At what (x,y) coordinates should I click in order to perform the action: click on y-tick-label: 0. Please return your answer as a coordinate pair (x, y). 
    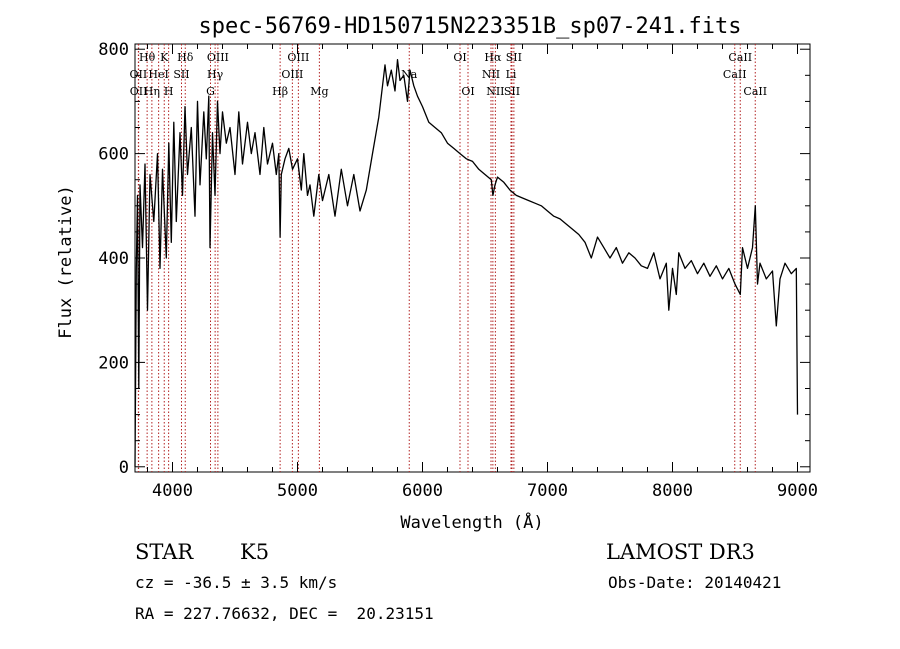
    Looking at the image, I should click on (124, 468).